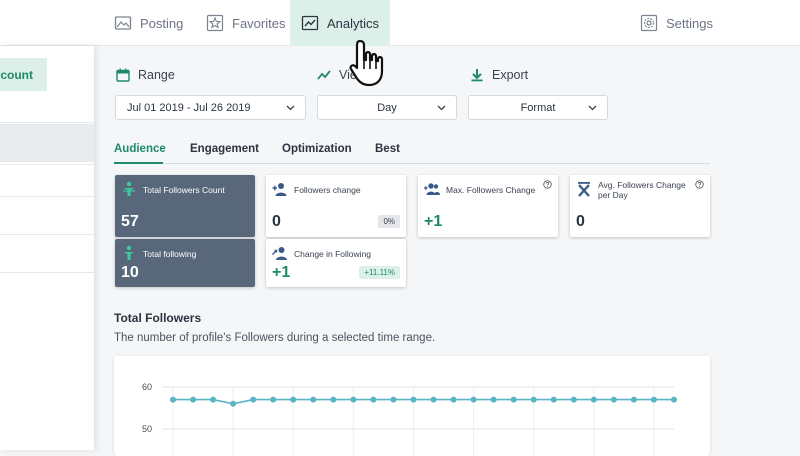 The height and width of the screenshot is (456, 800). I want to click on card-title: Followers change, so click(327, 190).